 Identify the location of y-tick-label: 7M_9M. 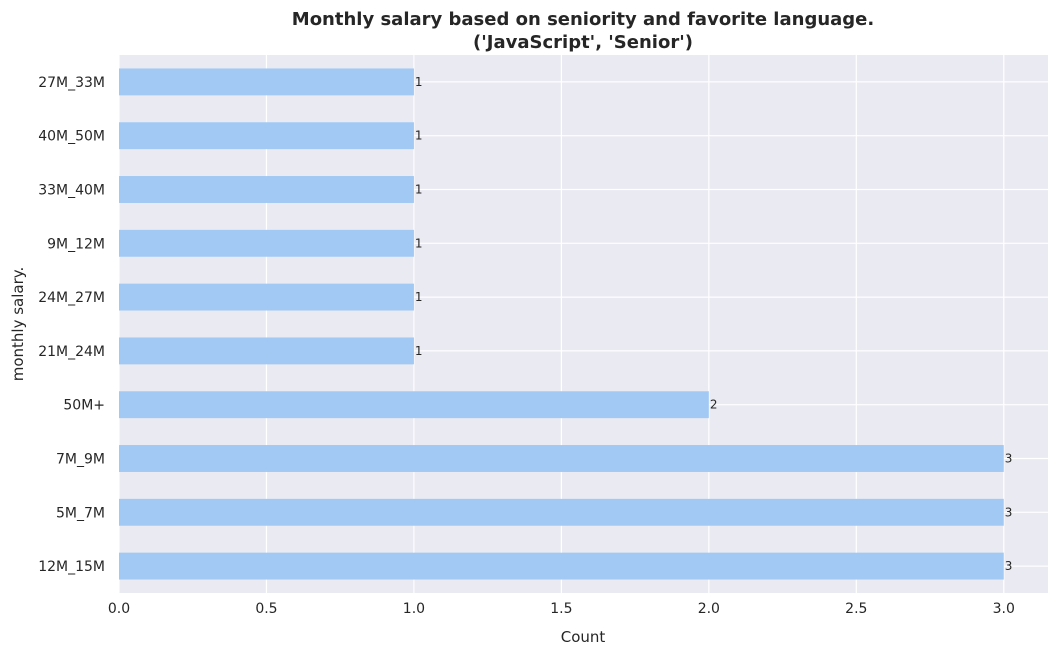
(80, 460).